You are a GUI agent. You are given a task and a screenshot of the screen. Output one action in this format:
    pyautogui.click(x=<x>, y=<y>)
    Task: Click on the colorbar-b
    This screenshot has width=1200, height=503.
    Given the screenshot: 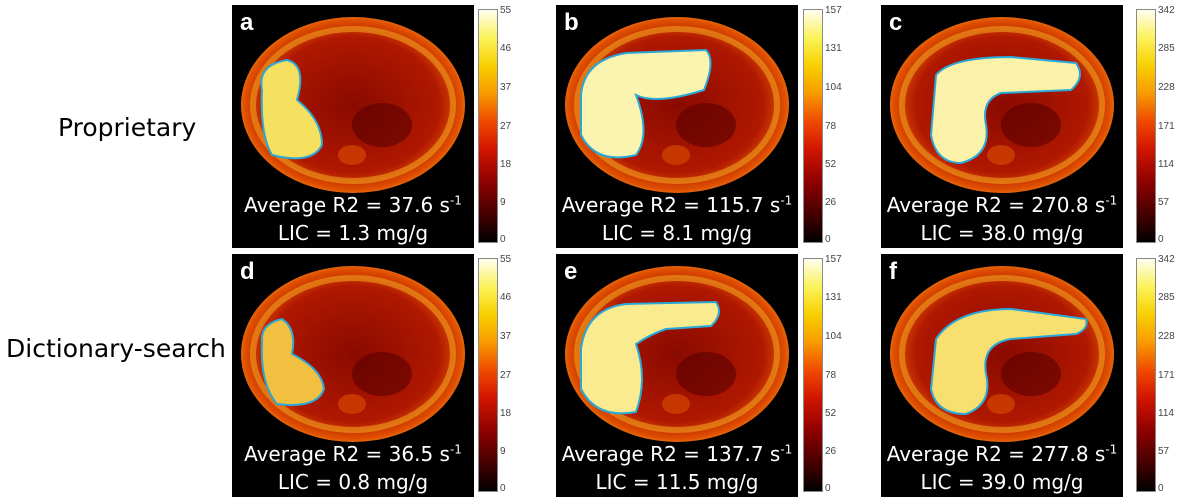 What is the action you would take?
    pyautogui.click(x=813, y=126)
    